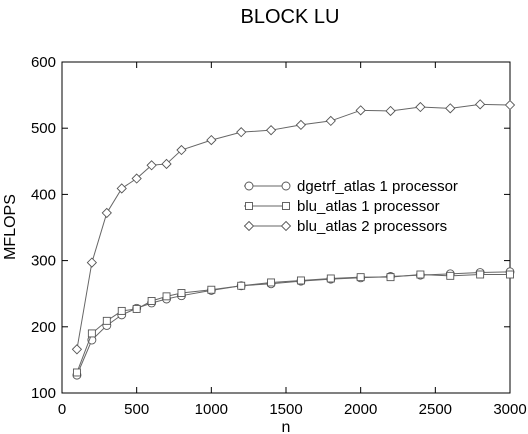 The height and width of the screenshot is (434, 528). I want to click on y-tick-label: 400, so click(43, 194).